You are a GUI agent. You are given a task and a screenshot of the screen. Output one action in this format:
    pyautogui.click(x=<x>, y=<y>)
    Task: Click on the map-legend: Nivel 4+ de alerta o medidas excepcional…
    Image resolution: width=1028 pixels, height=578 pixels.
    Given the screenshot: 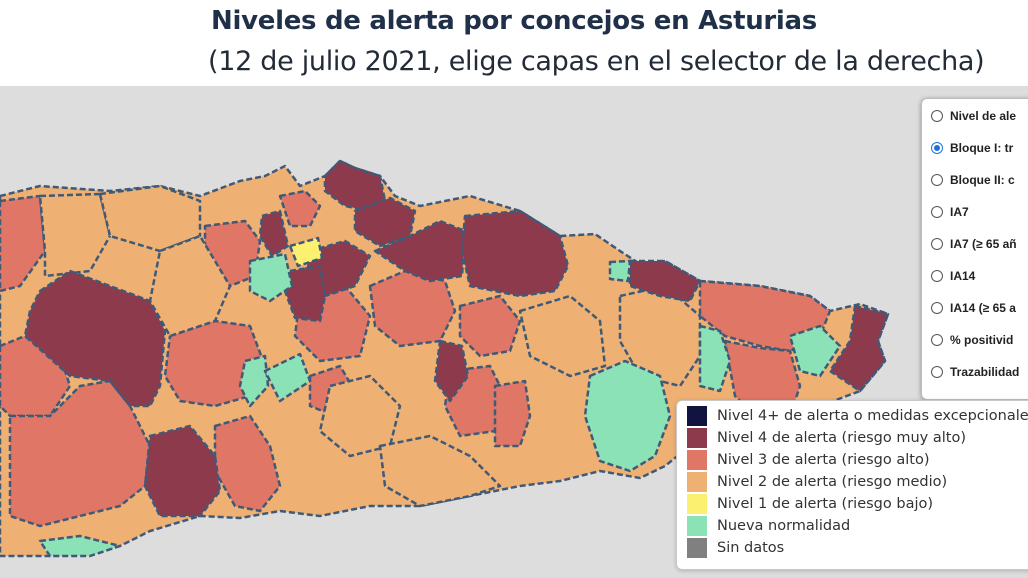 What is the action you would take?
    pyautogui.click(x=852, y=485)
    